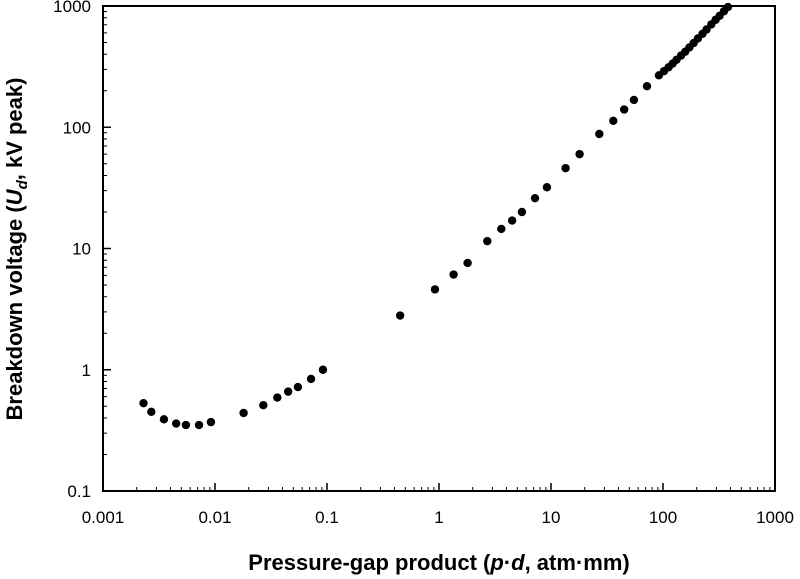  Describe the element at coordinates (72, 8) in the screenshot. I see `y-tick-label: 1000` at that location.